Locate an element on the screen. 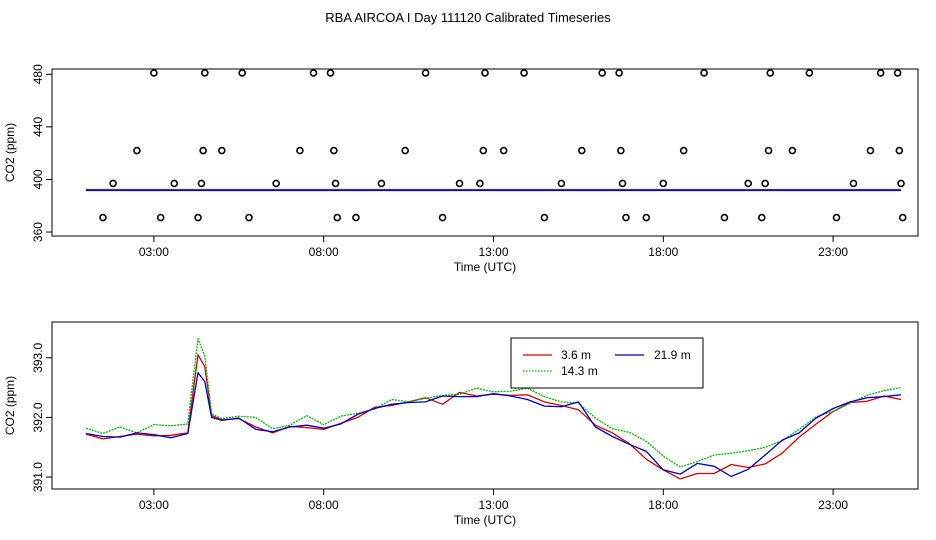  legend: 3.6 m 21.9 m 14.3 m is located at coordinates (607, 363).